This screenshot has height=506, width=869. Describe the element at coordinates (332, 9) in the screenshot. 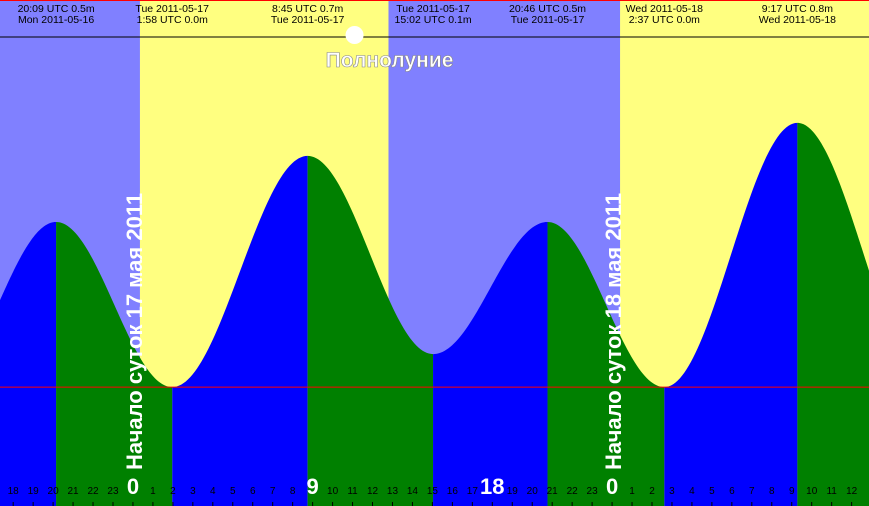

I see `extreme-height: 0.7m` at that location.